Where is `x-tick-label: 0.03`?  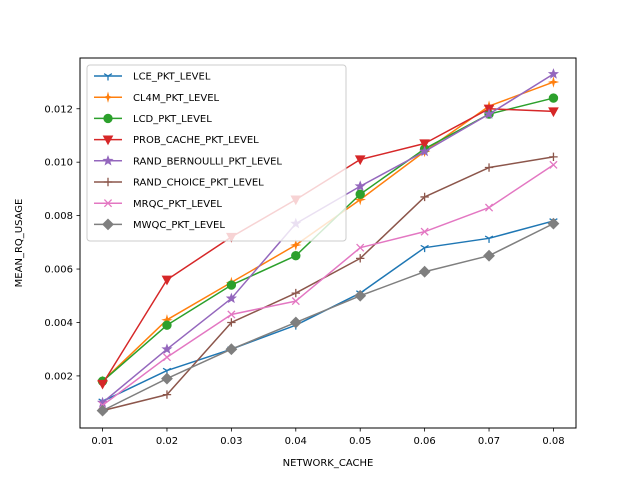 x-tick-label: 0.03 is located at coordinates (231, 441).